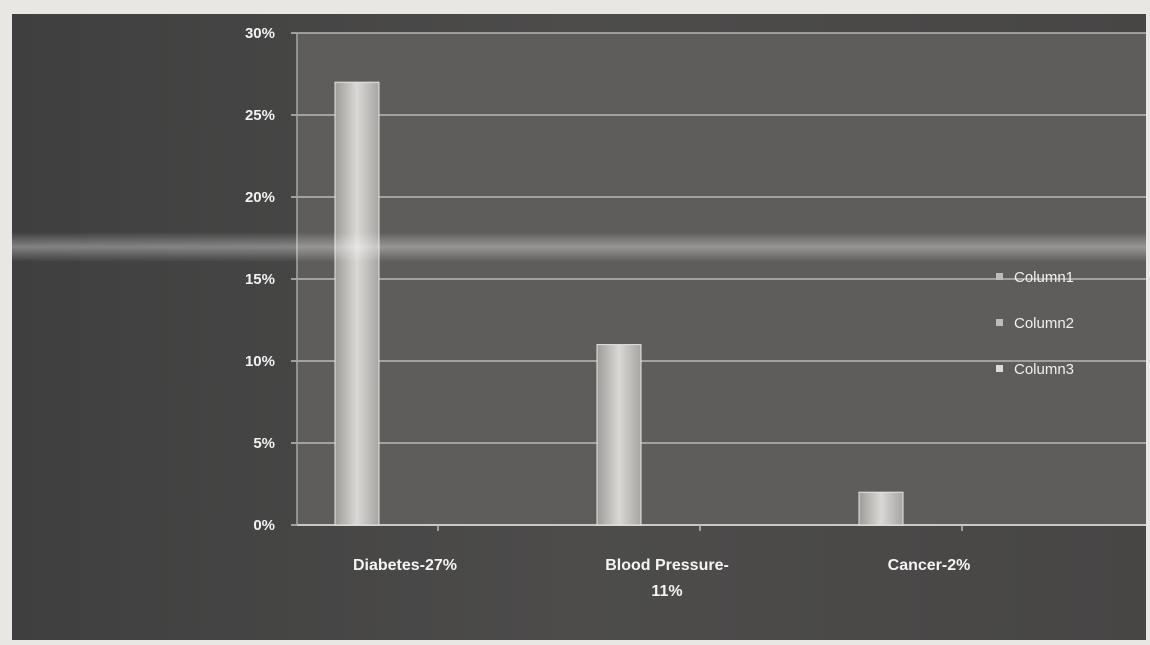 This screenshot has height=645, width=1150. I want to click on legend-label: Column3, so click(1044, 369).